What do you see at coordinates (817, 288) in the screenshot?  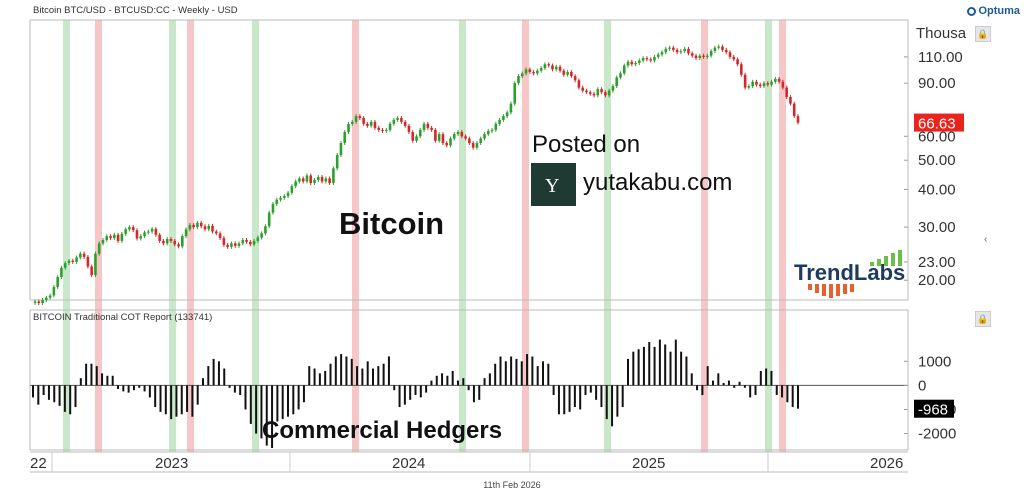 I see `trendlabs-down-bar` at bounding box center [817, 288].